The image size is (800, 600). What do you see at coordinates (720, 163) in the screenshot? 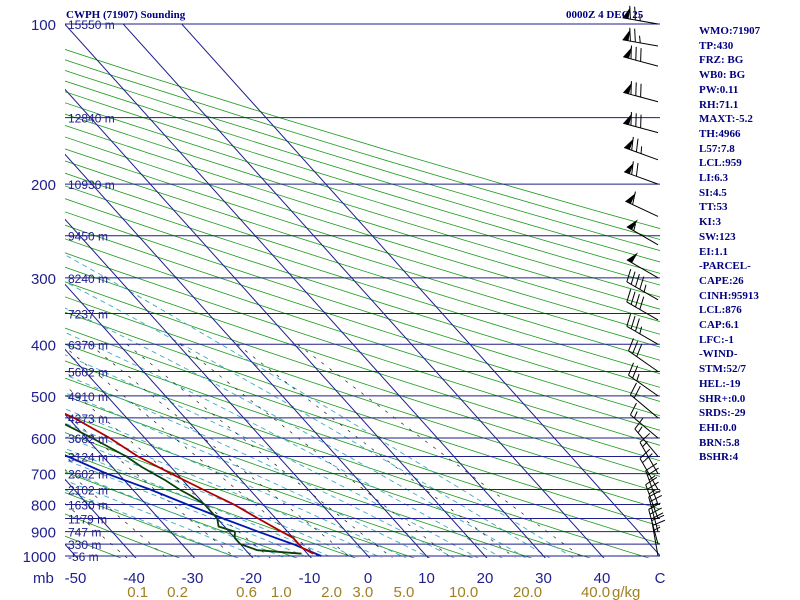
I see `sounding-index: LCL:959` at bounding box center [720, 163].